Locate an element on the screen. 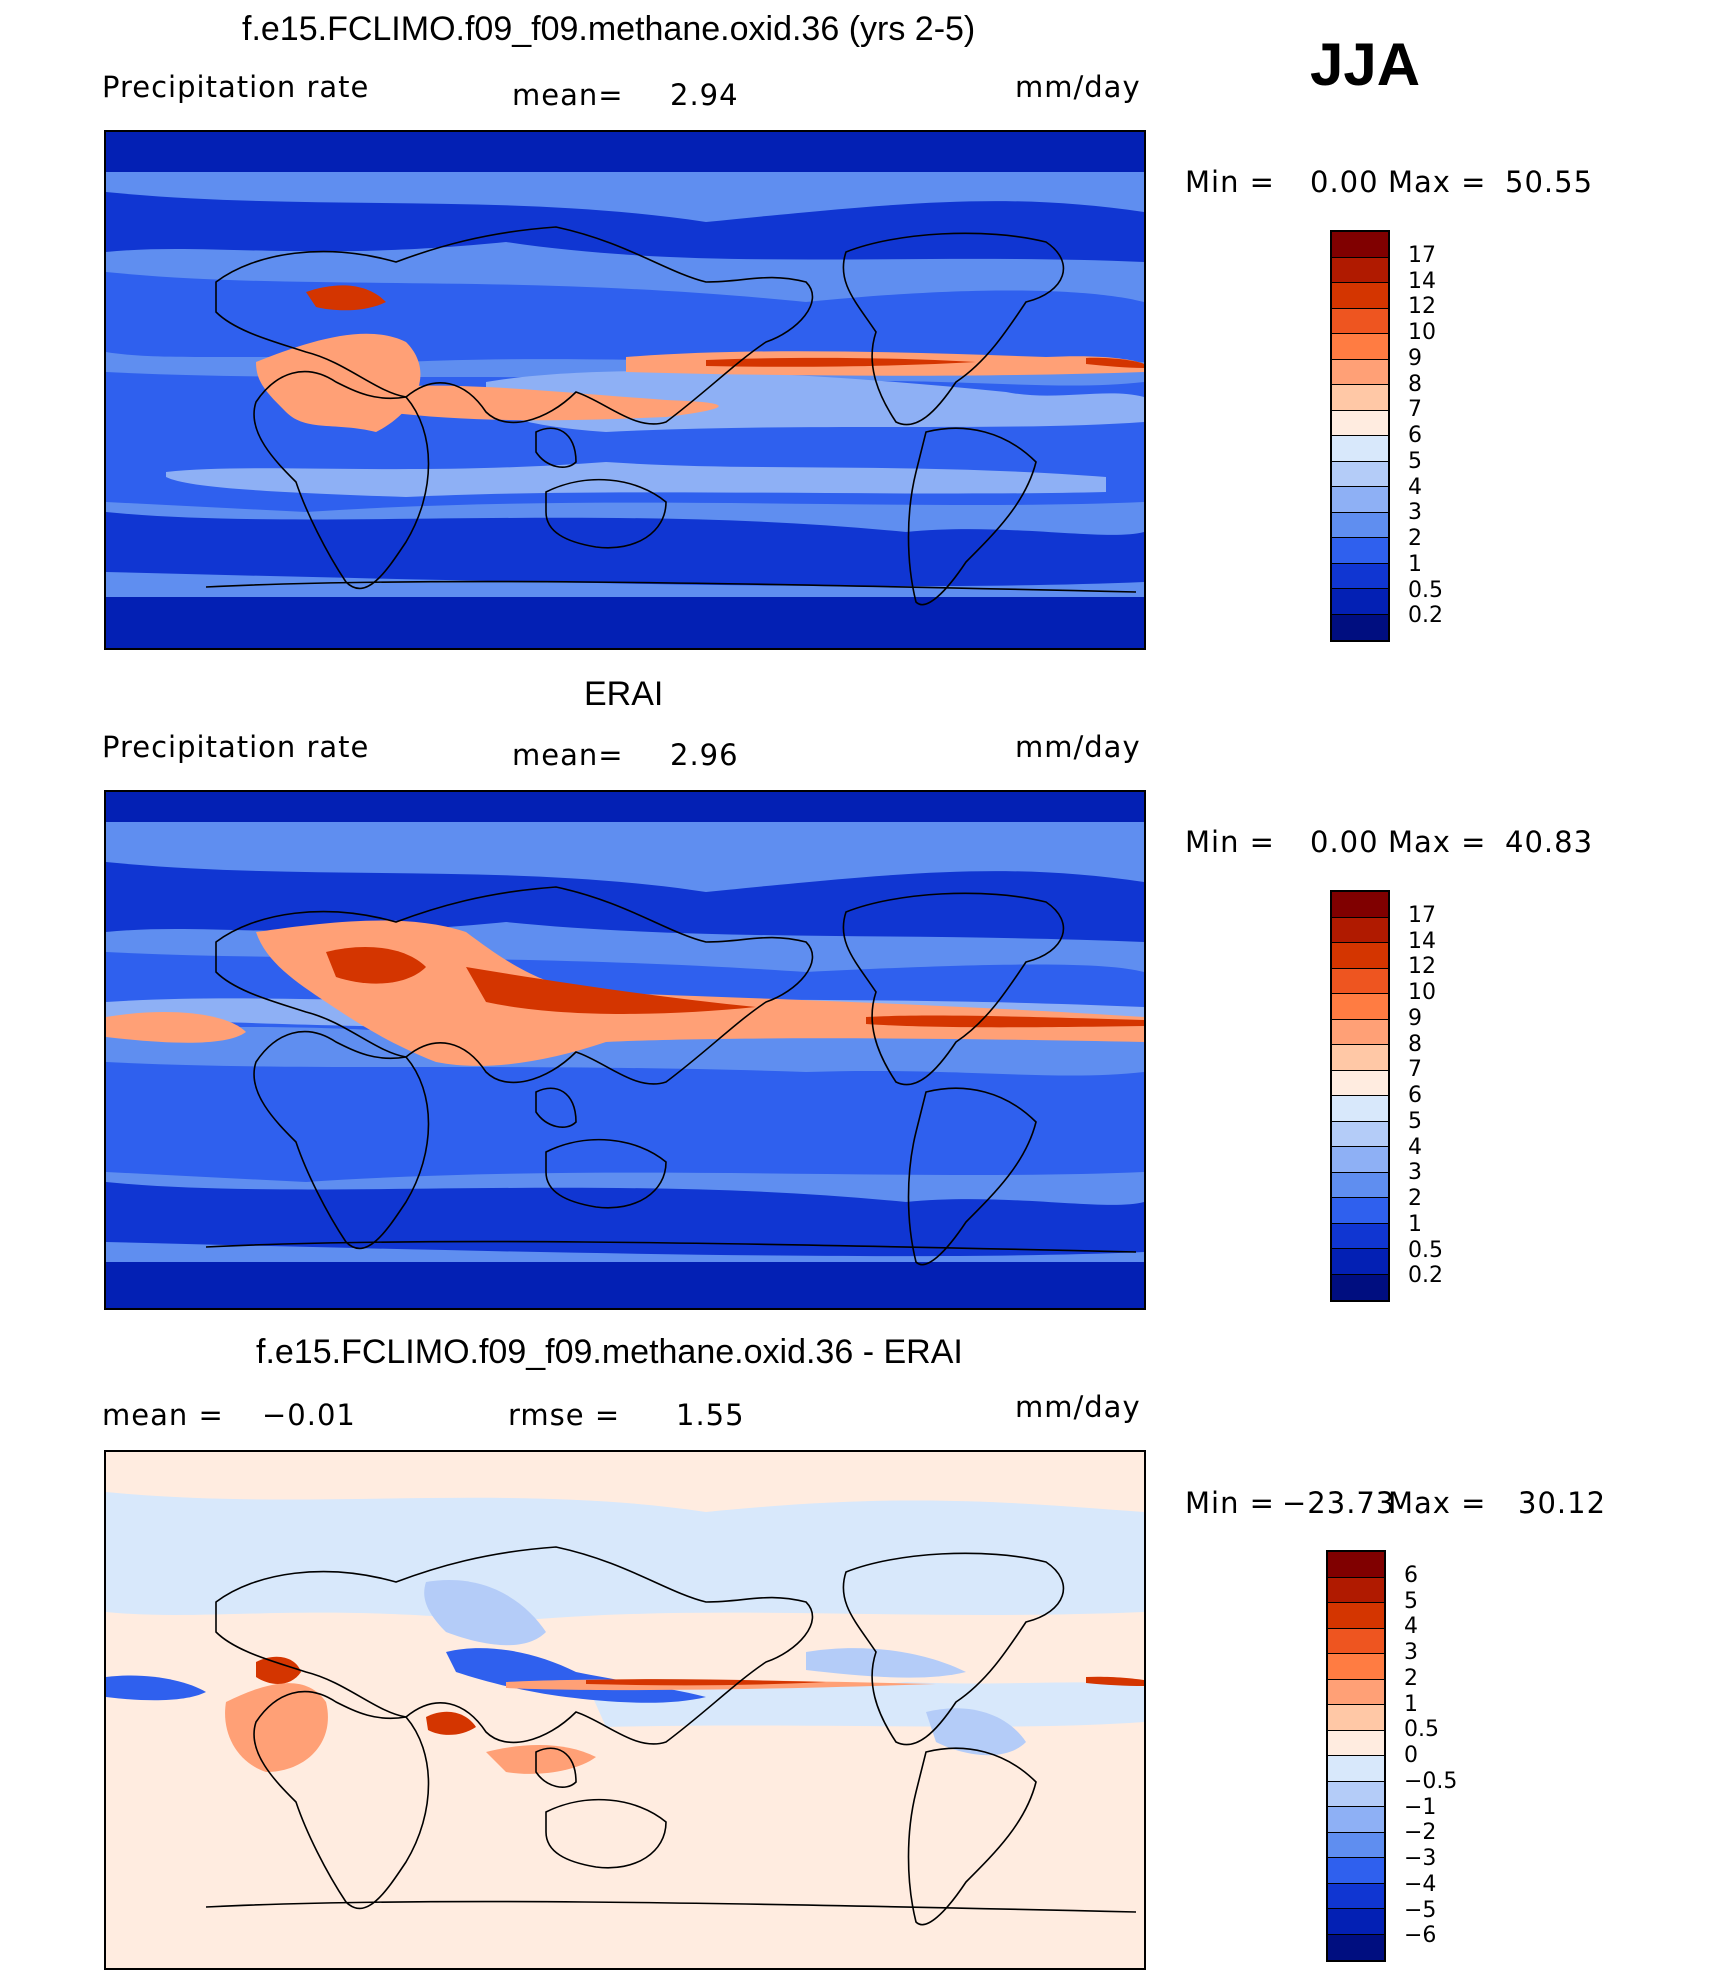  panel2-min-label: Min = is located at coordinates (1230, 842).